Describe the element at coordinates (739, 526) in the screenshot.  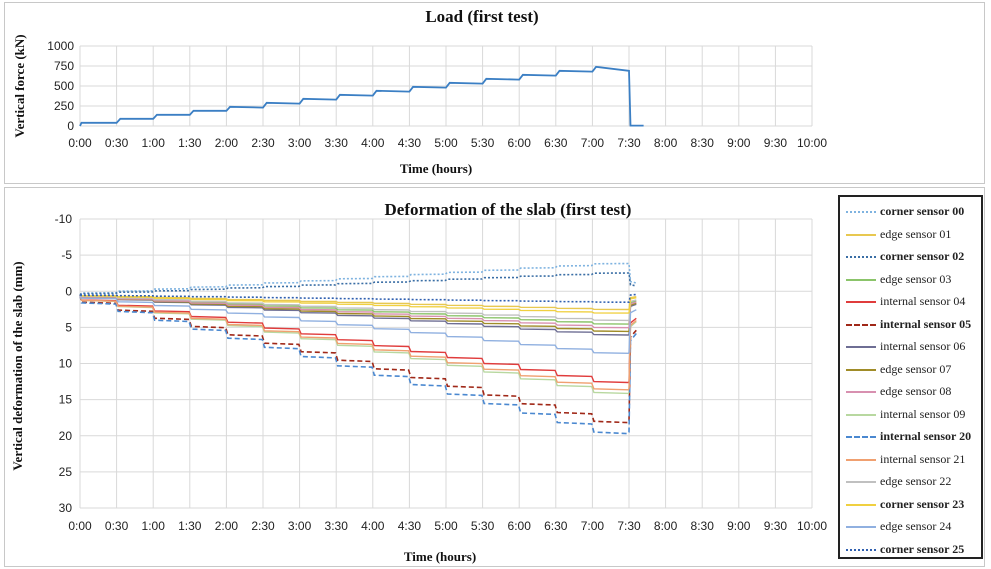
I see `deformation-x-tick-label: 9:00` at that location.